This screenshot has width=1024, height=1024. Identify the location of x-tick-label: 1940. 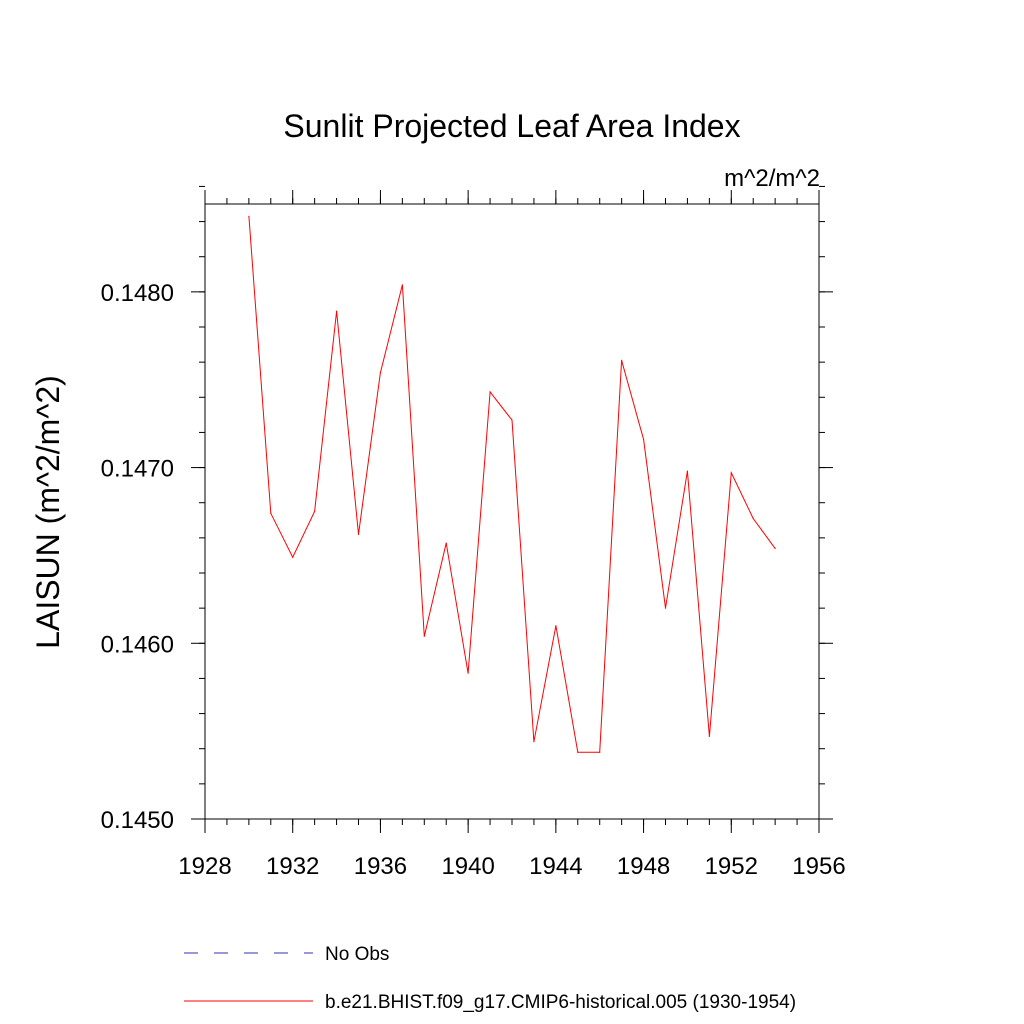
(467, 866).